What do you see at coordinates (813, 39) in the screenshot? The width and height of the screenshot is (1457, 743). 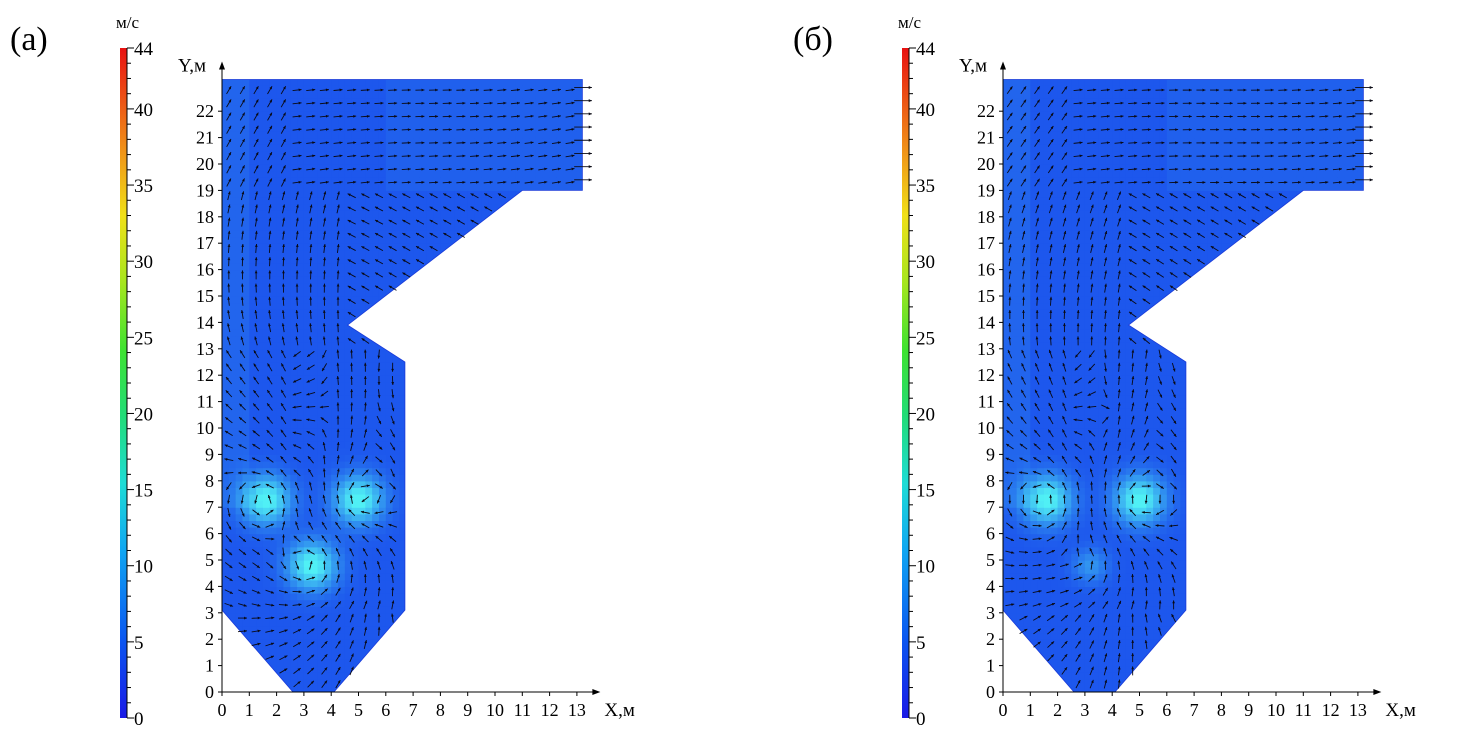 I see `panel-label-b: (б)` at bounding box center [813, 39].